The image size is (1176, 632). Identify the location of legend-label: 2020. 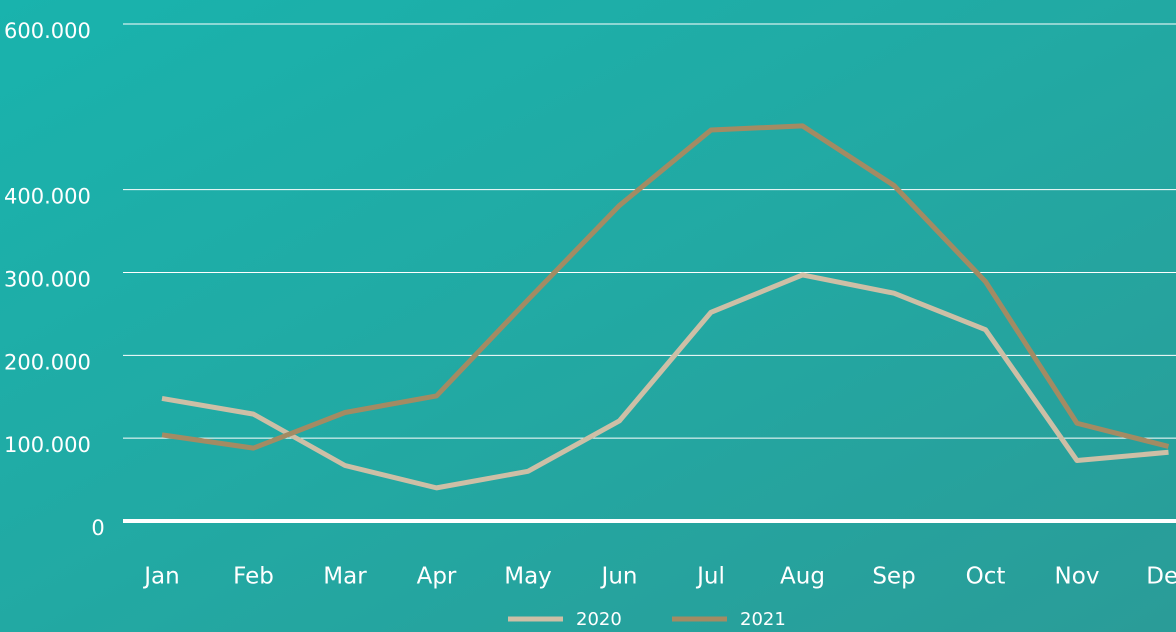
(599, 619).